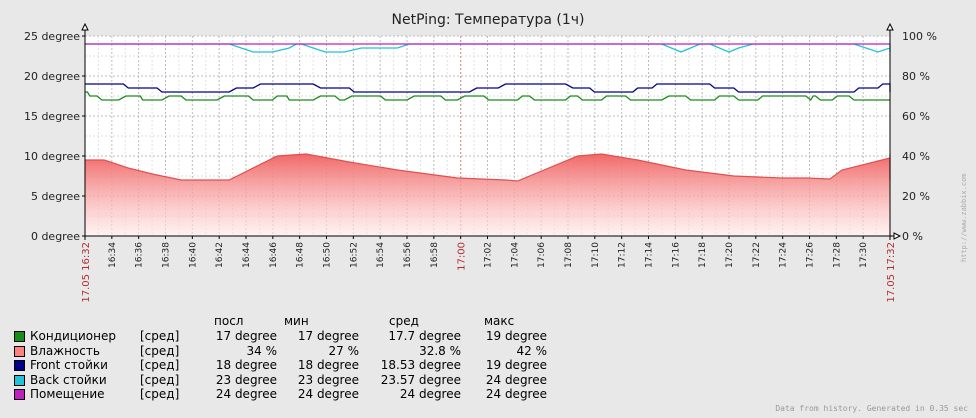  What do you see at coordinates (916, 76) in the screenshot?
I see `y-right-tick-label: 80 %` at bounding box center [916, 76].